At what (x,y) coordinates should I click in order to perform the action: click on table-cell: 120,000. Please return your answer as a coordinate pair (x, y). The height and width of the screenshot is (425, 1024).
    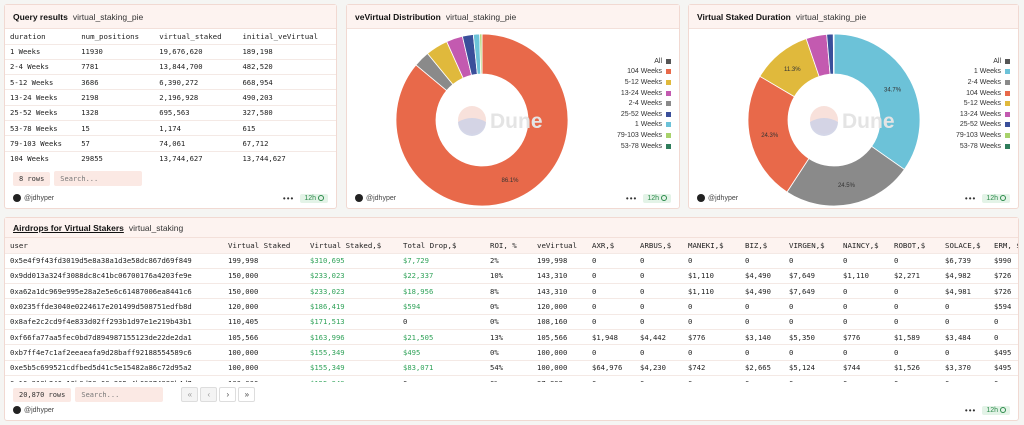
    Looking at the image, I should click on (559, 306).